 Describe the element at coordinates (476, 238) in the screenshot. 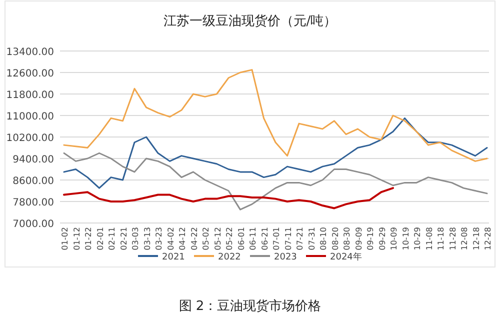

I see `x-tick-label: 12-18` at that location.